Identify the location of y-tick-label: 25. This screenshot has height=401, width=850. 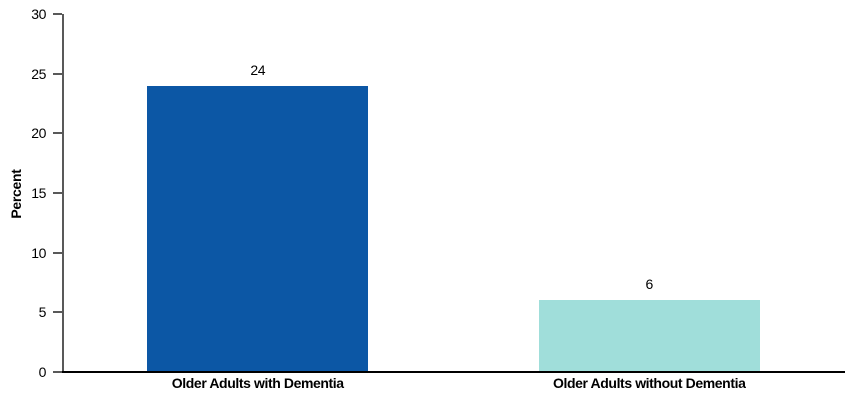
(38, 73).